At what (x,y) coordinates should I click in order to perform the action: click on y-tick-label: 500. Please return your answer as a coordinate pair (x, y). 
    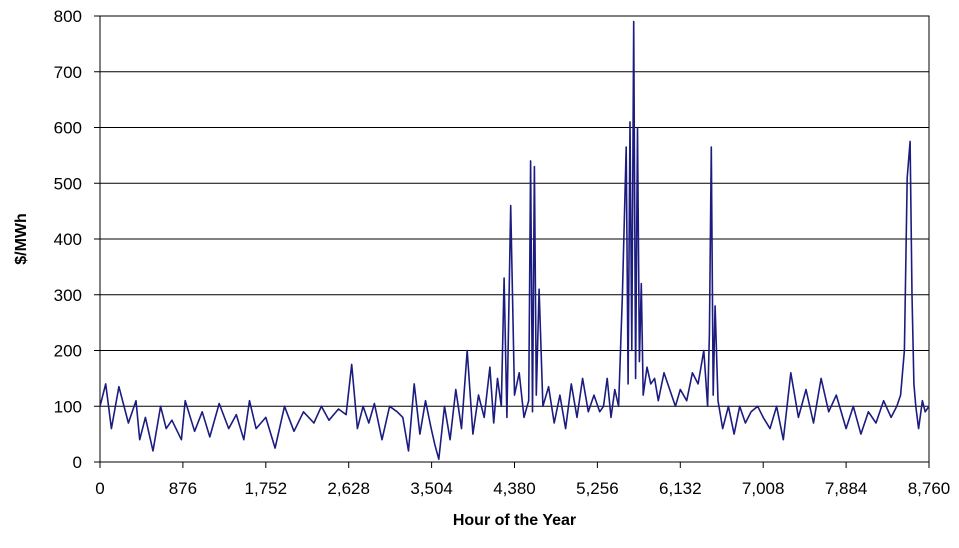
    Looking at the image, I should click on (68, 183).